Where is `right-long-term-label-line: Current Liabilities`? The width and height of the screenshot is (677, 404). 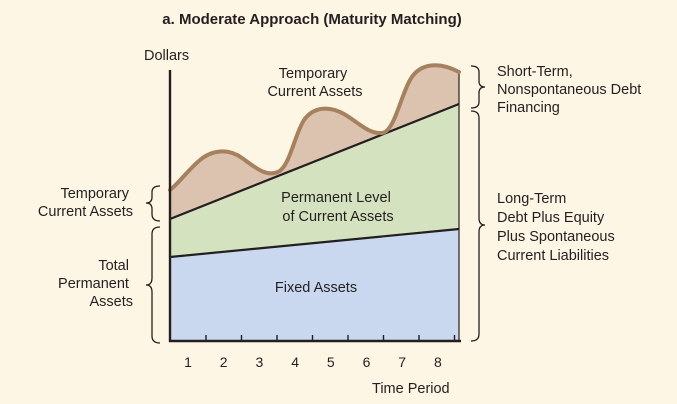 right-long-term-label-line: Current Liabilities is located at coordinates (553, 256).